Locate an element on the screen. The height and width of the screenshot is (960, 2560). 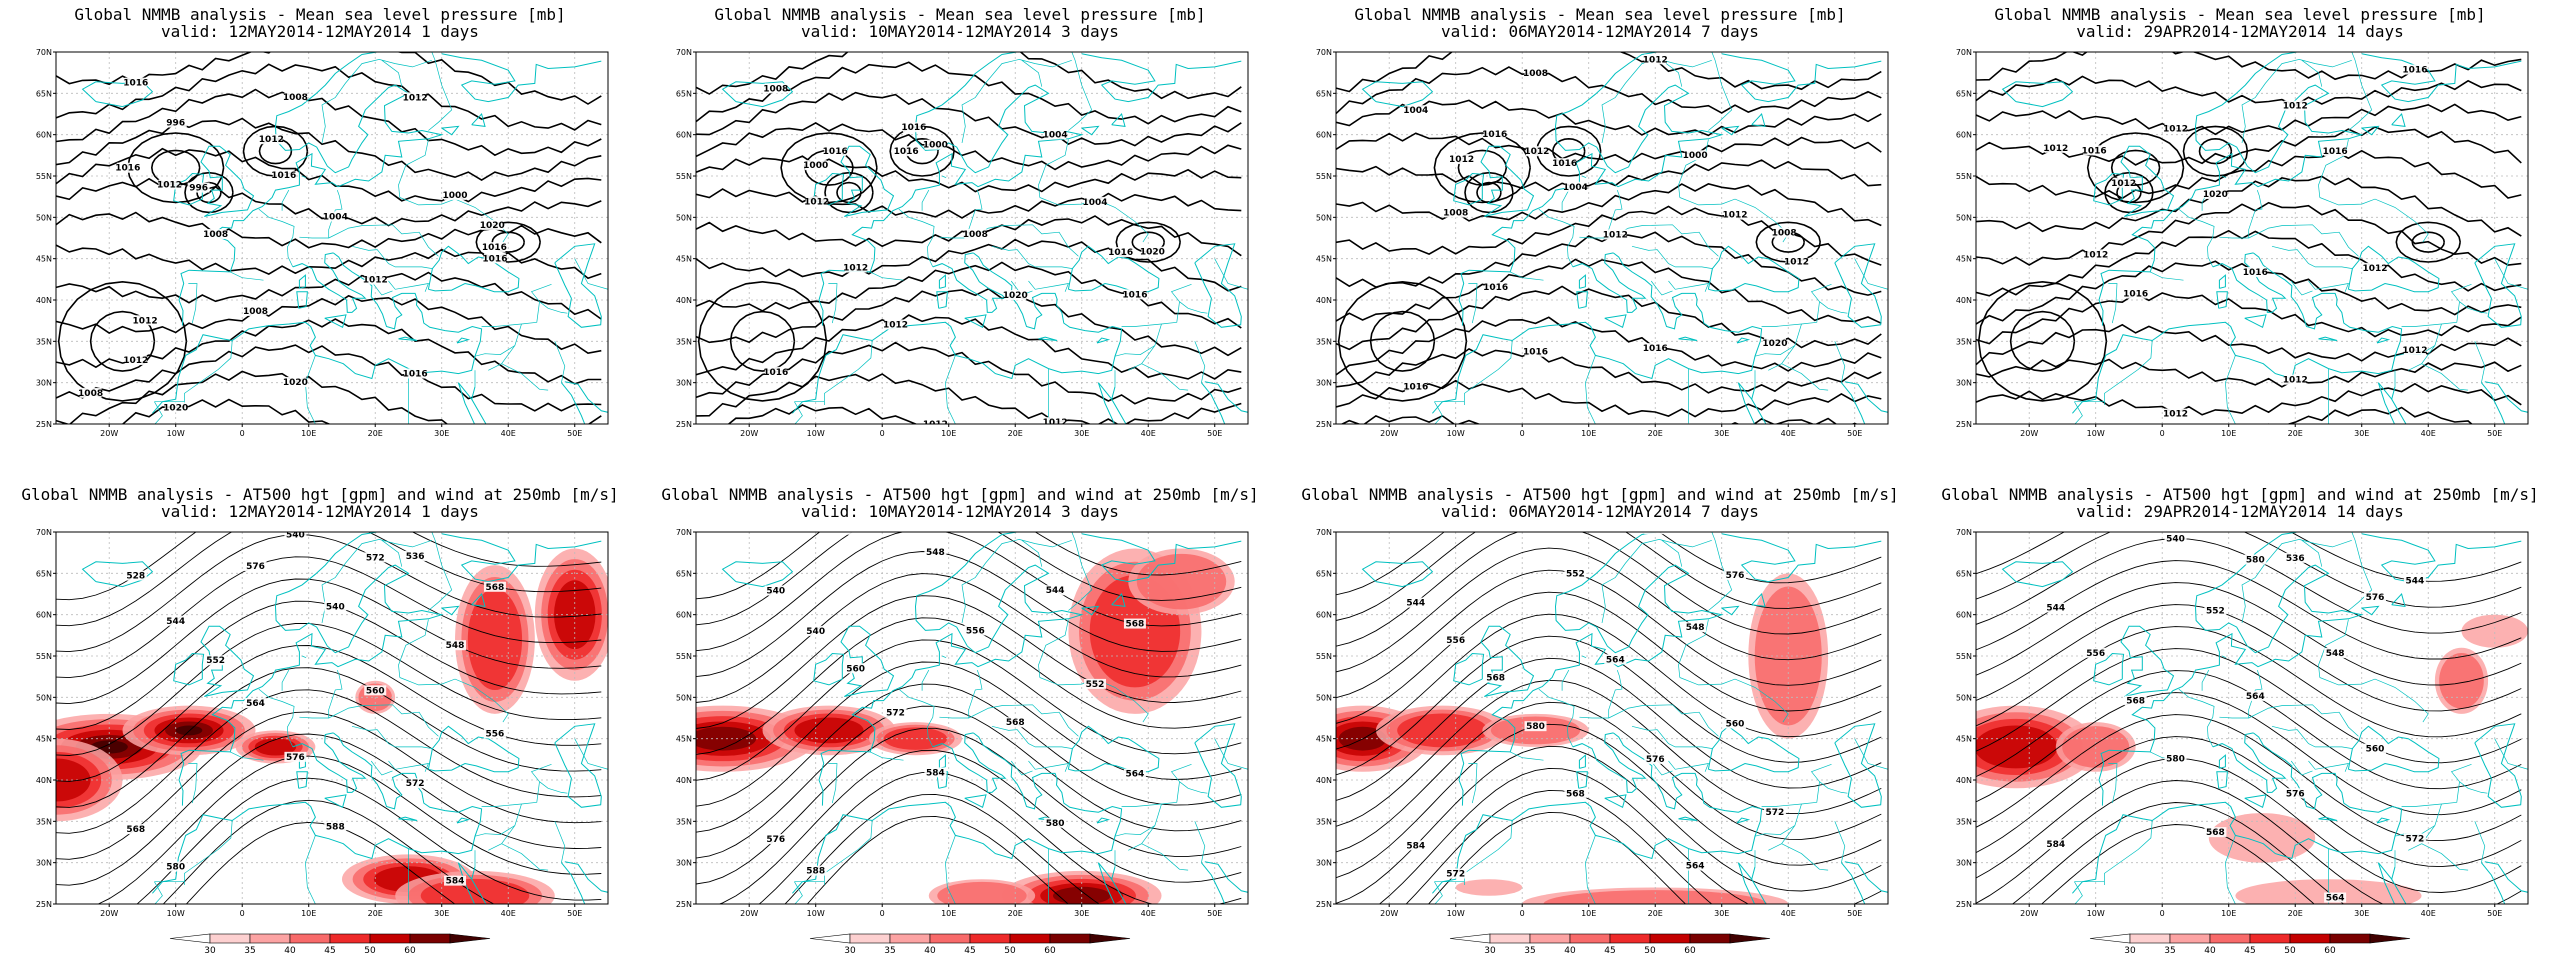
contour-label: 588 is located at coordinates (335, 827).